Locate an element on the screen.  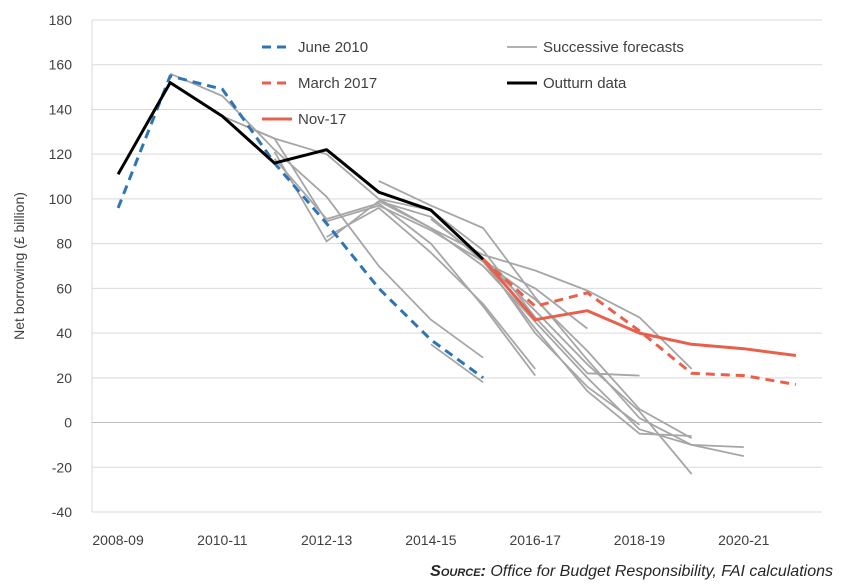
x-tick-label: 2020-21 is located at coordinates (744, 540).